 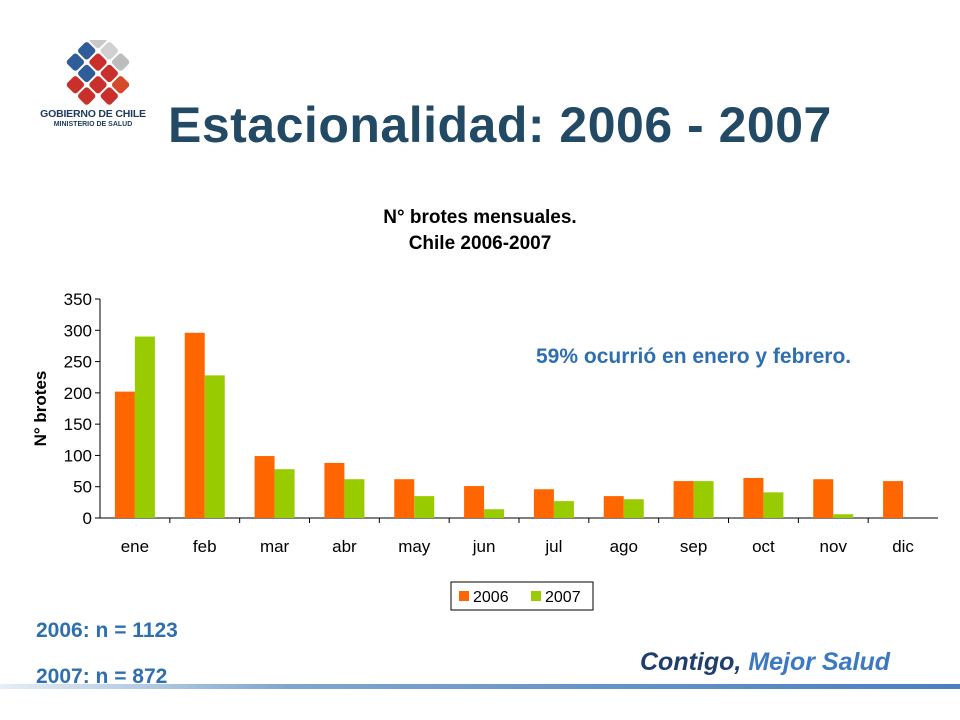 What do you see at coordinates (334, 490) in the screenshot?
I see `bar-2006-abr` at bounding box center [334, 490].